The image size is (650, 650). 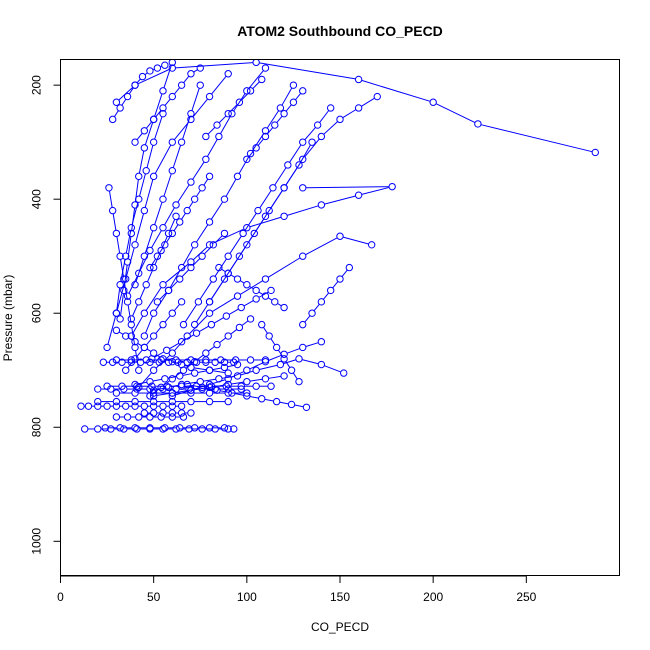 I want to click on x-tick-label: 50, so click(x=154, y=597).